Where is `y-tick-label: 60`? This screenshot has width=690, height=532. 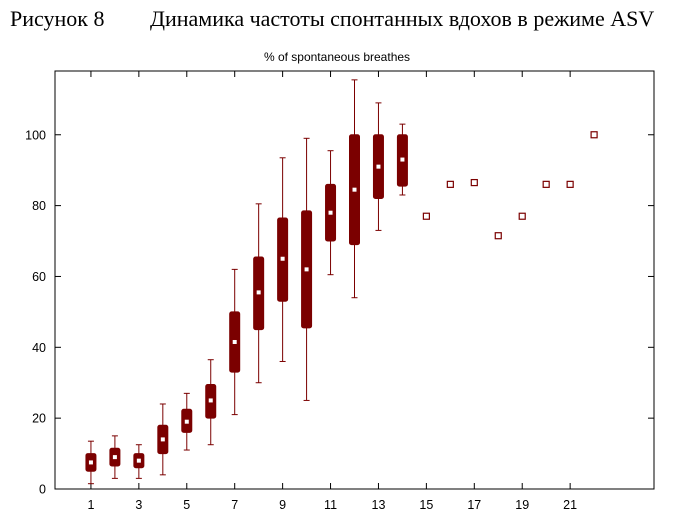 y-tick-label: 60 is located at coordinates (39, 277).